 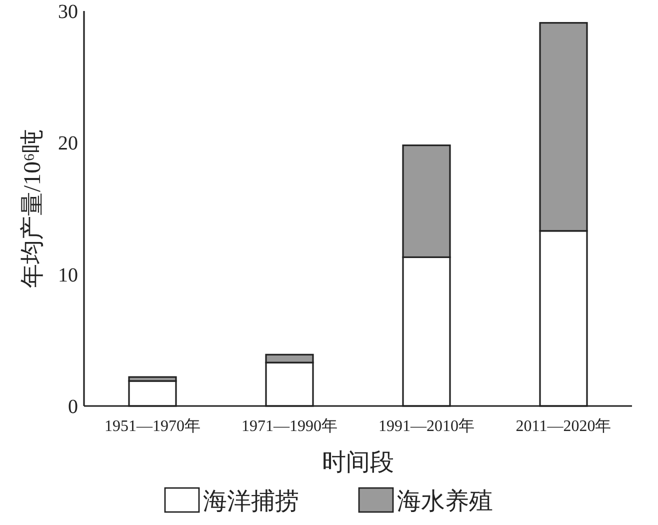 I want to click on legend-label: 海水养殖, so click(x=445, y=501).